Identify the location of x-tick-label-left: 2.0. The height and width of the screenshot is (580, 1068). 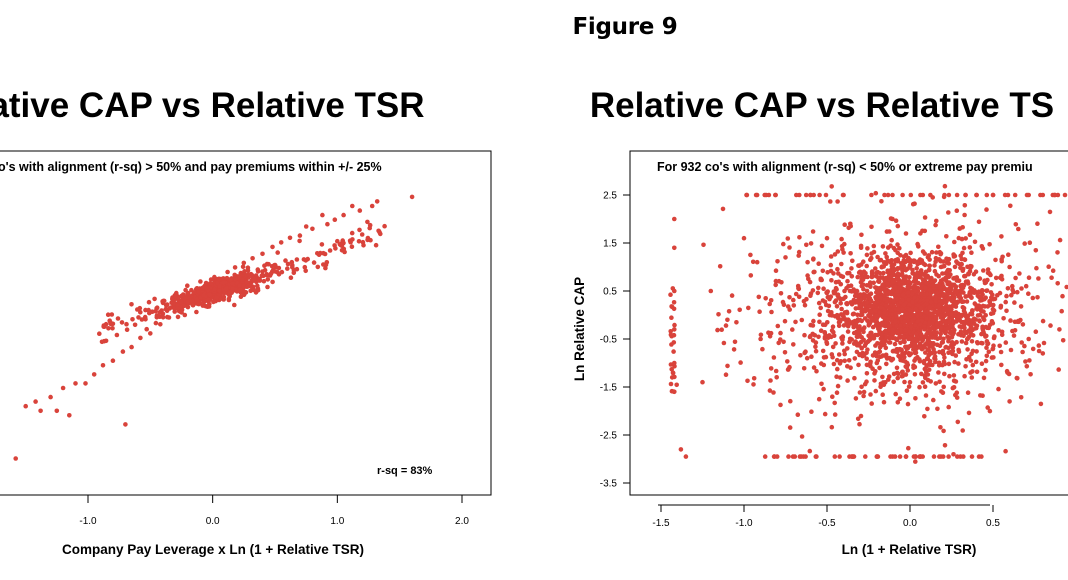
(462, 521).